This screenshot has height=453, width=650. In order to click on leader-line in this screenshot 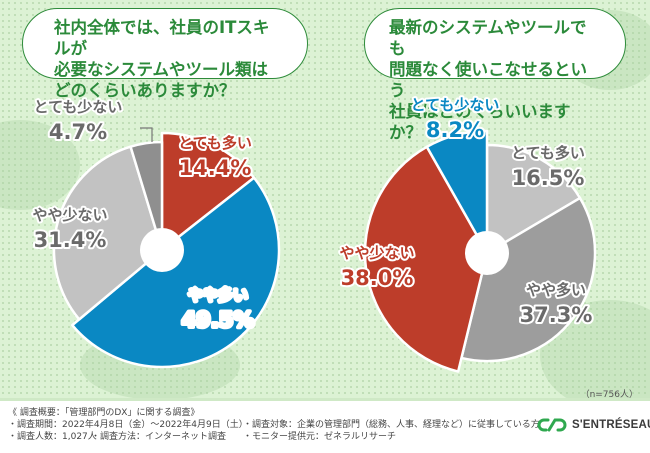, I will do `click(146, 134)`.